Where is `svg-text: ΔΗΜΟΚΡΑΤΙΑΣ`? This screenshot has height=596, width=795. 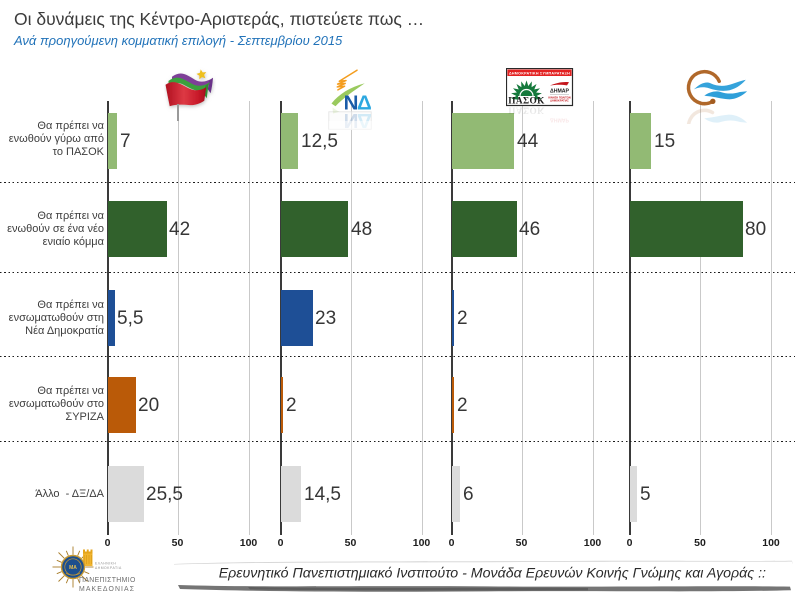
svg-text: ΔΗΜΟΚΡΑΤΙΑΣ is located at coordinates (559, 100).